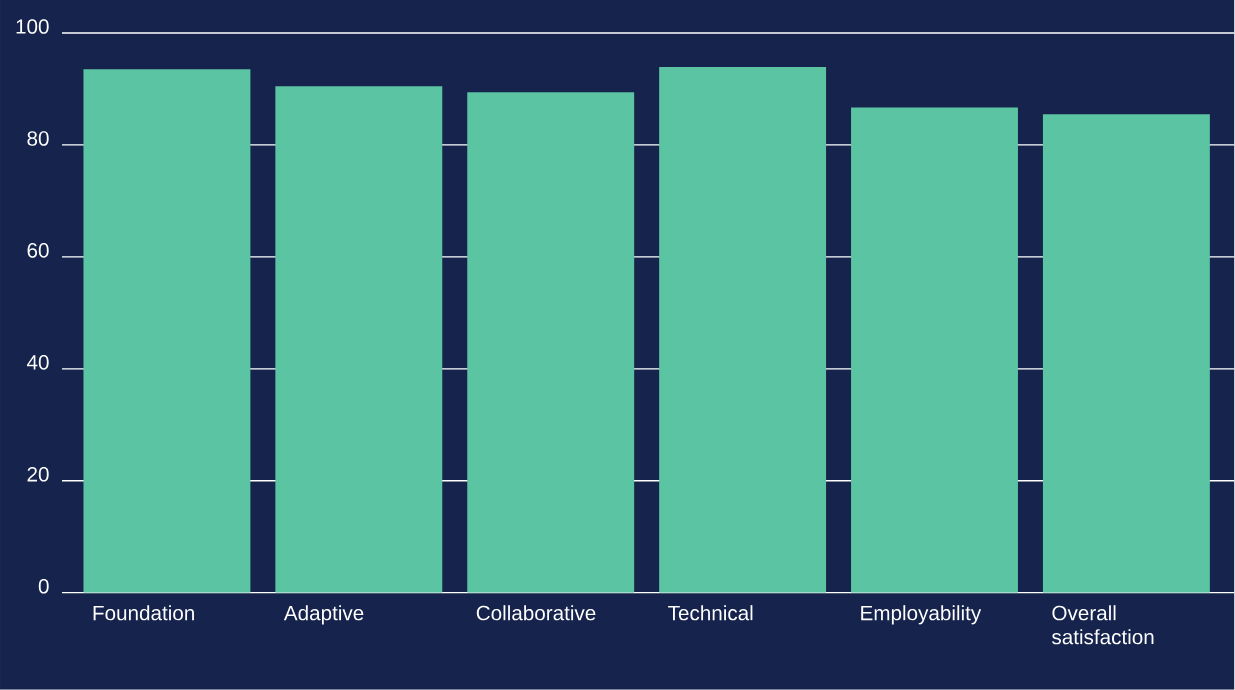 Image resolution: width=1235 pixels, height=690 pixels. Describe the element at coordinates (43, 586) in the screenshot. I see `y-tick-label: 0` at that location.